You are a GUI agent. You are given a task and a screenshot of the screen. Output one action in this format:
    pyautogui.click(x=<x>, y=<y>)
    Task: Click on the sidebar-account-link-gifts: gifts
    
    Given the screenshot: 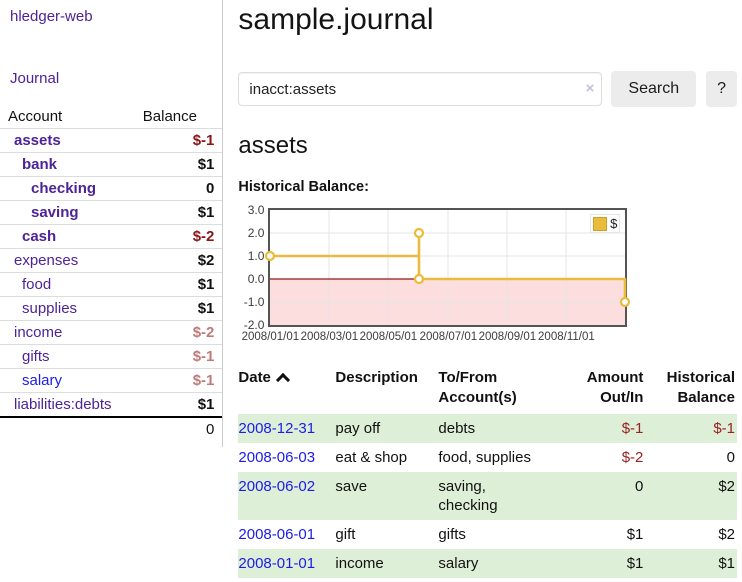 What is the action you would take?
    pyautogui.click(x=36, y=356)
    